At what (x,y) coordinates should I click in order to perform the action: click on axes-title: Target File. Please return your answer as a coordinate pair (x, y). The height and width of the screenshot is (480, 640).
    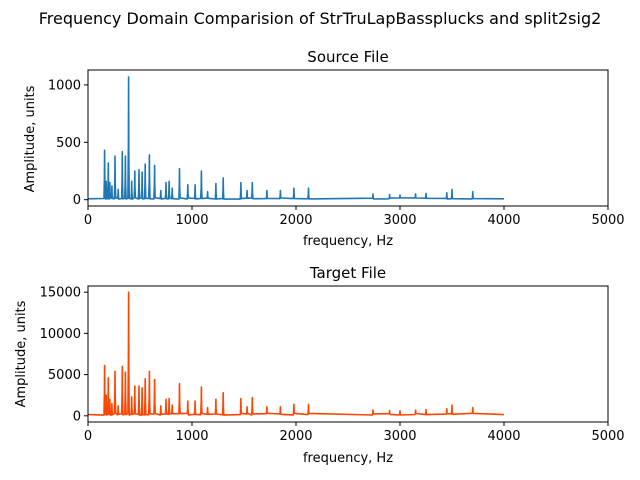
    Looking at the image, I should click on (347, 273).